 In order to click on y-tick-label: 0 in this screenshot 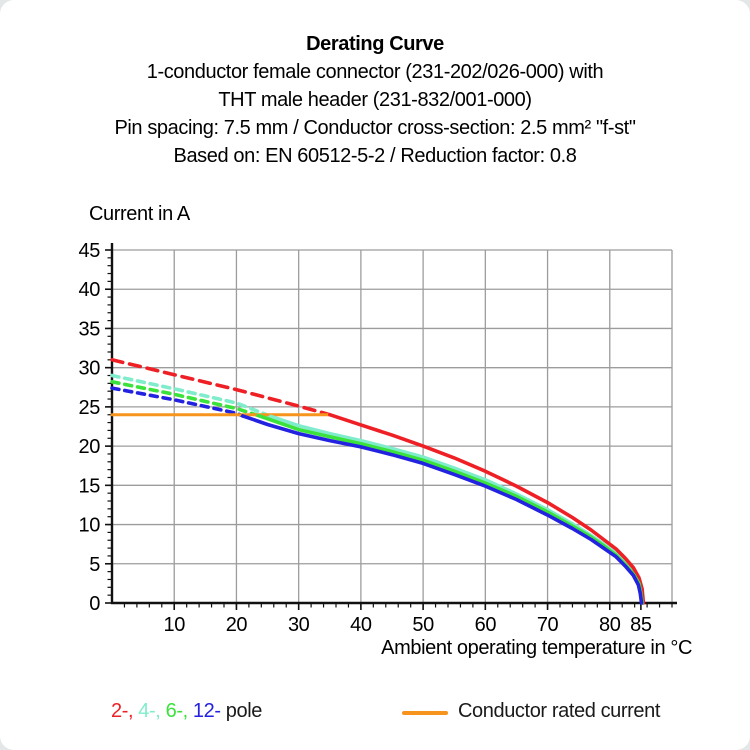, I will do `click(94, 604)`.